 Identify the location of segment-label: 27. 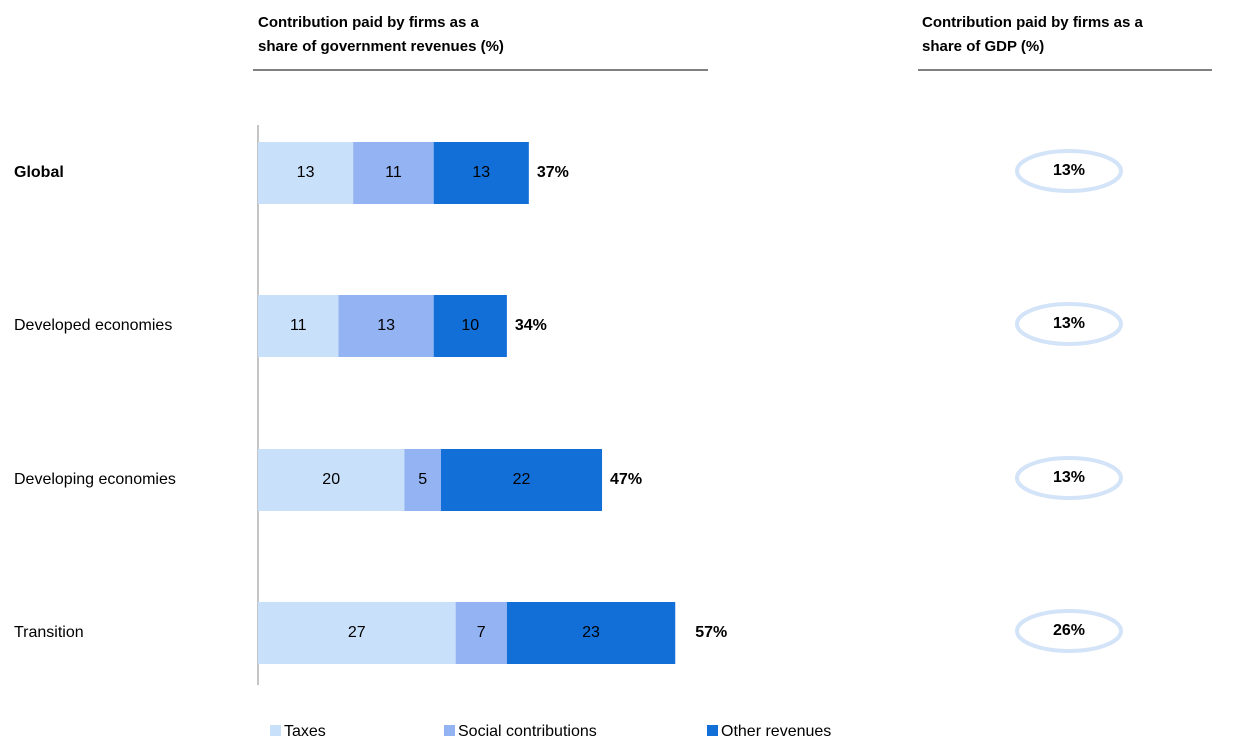
(357, 632).